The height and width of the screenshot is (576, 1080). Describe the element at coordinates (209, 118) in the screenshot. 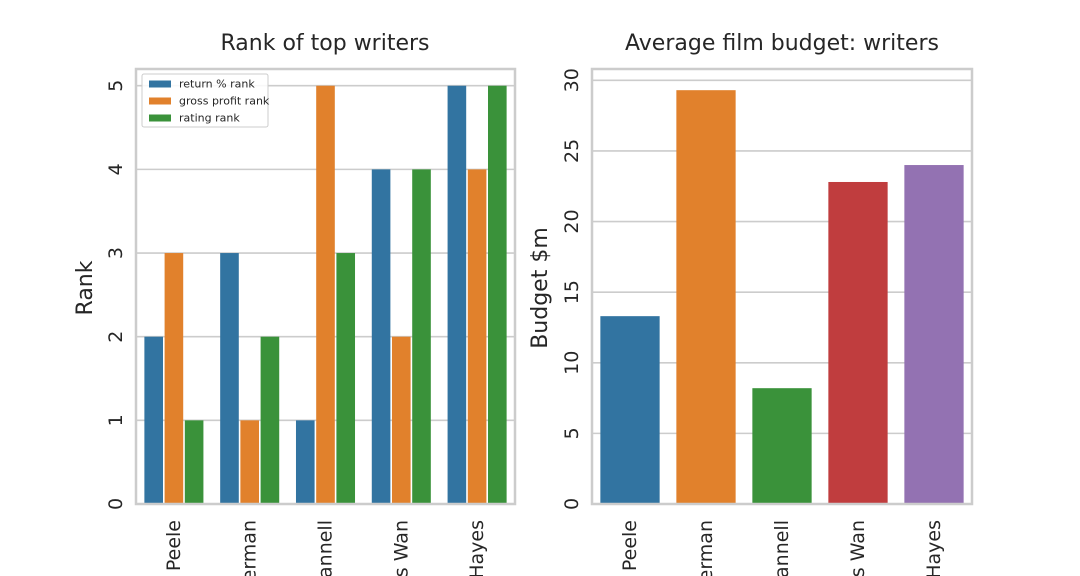

I see `legend-label: rating rank` at that location.